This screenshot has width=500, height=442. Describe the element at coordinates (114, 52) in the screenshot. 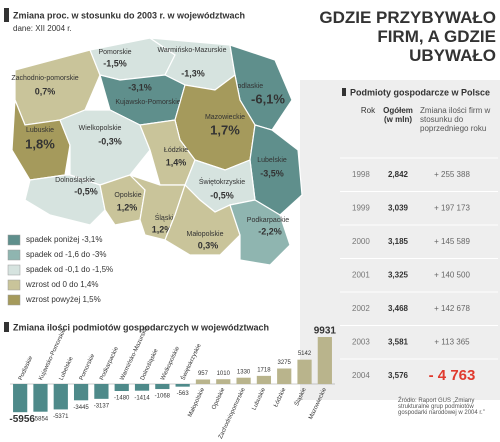

I see `region-name: Pomorskie` at that location.